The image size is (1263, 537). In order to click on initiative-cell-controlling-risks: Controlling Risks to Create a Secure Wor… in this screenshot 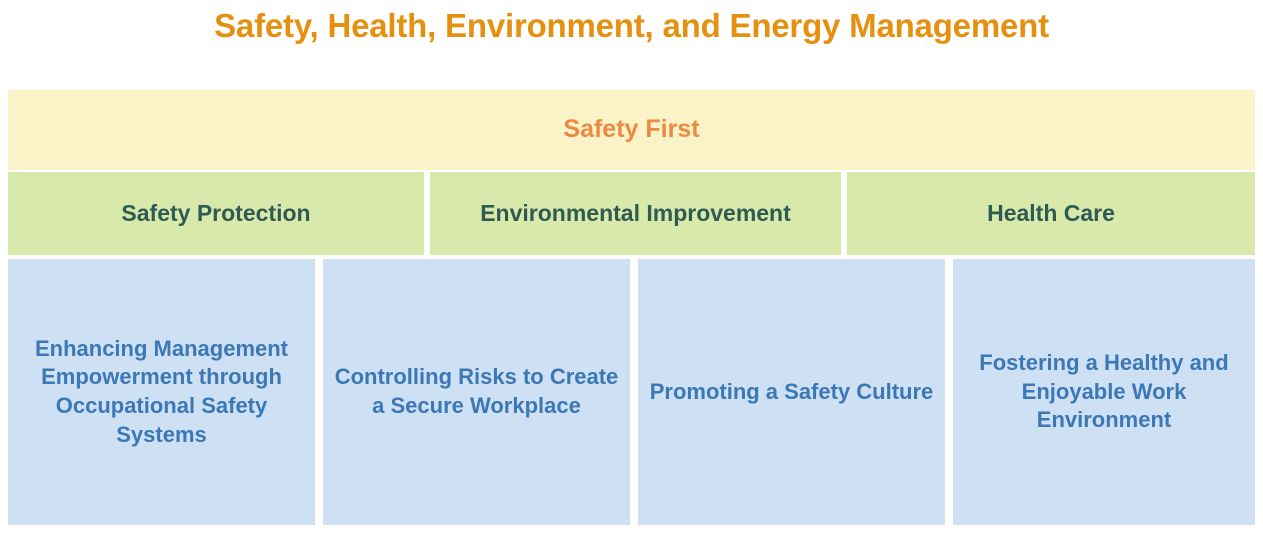, I will do `click(476, 392)`.